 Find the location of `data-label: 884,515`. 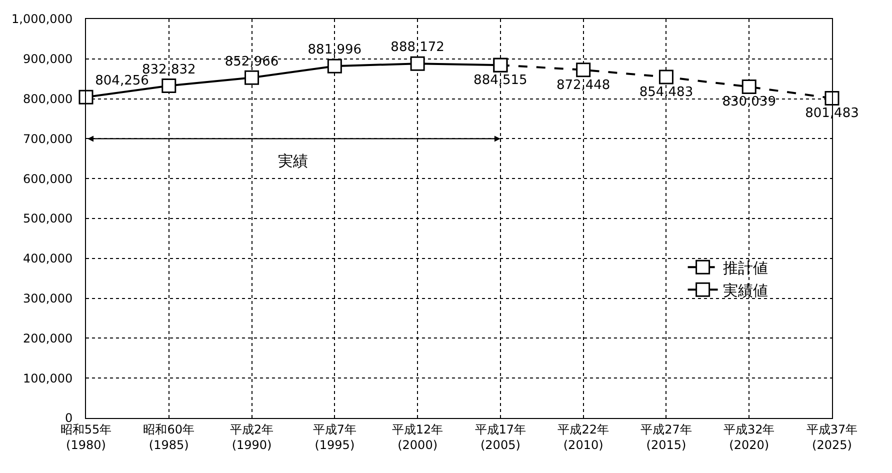

data-label: 884,515 is located at coordinates (501, 80).